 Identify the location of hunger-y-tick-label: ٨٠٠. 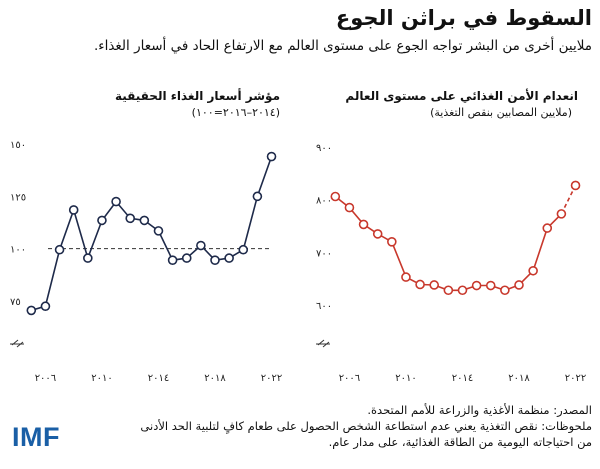
(324, 201).